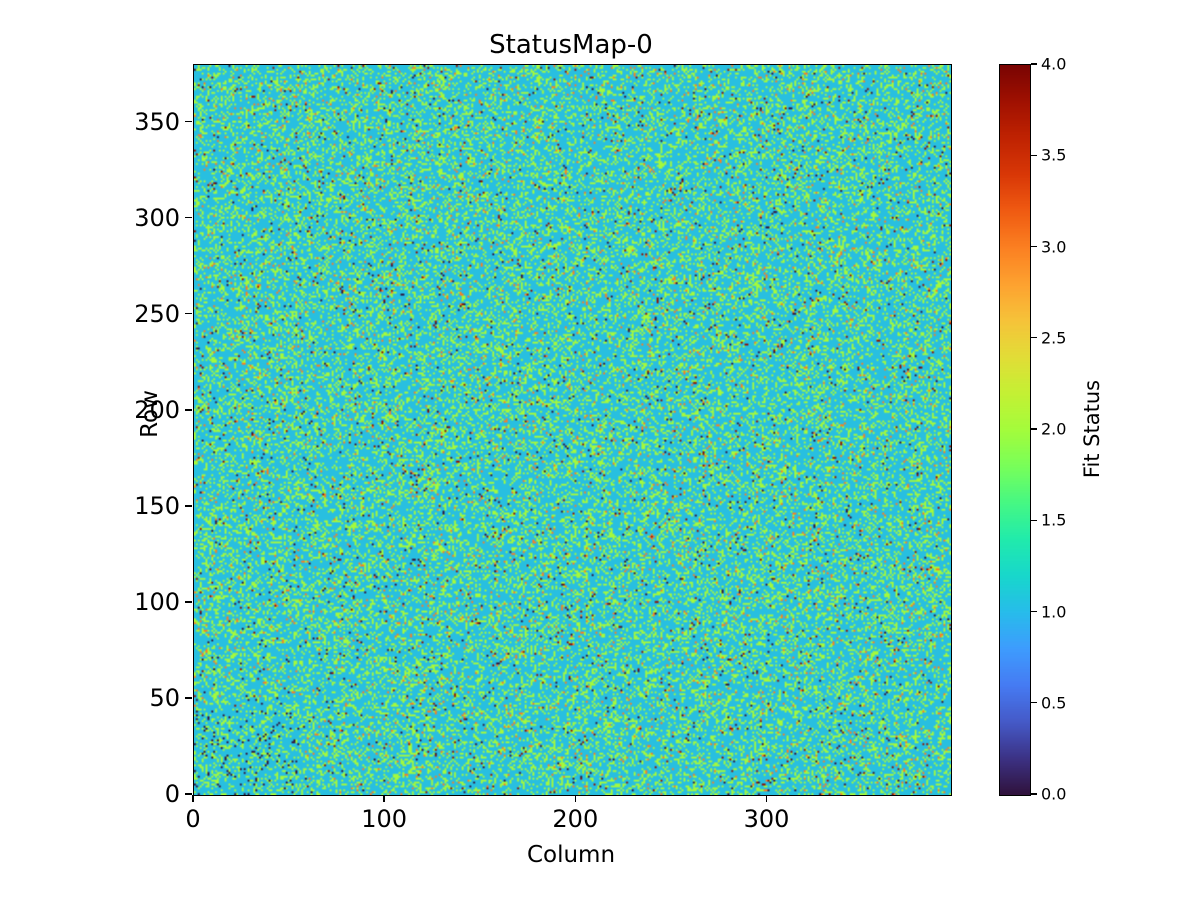  Describe the element at coordinates (164, 697) in the screenshot. I see `y-tick-label: 50` at that location.